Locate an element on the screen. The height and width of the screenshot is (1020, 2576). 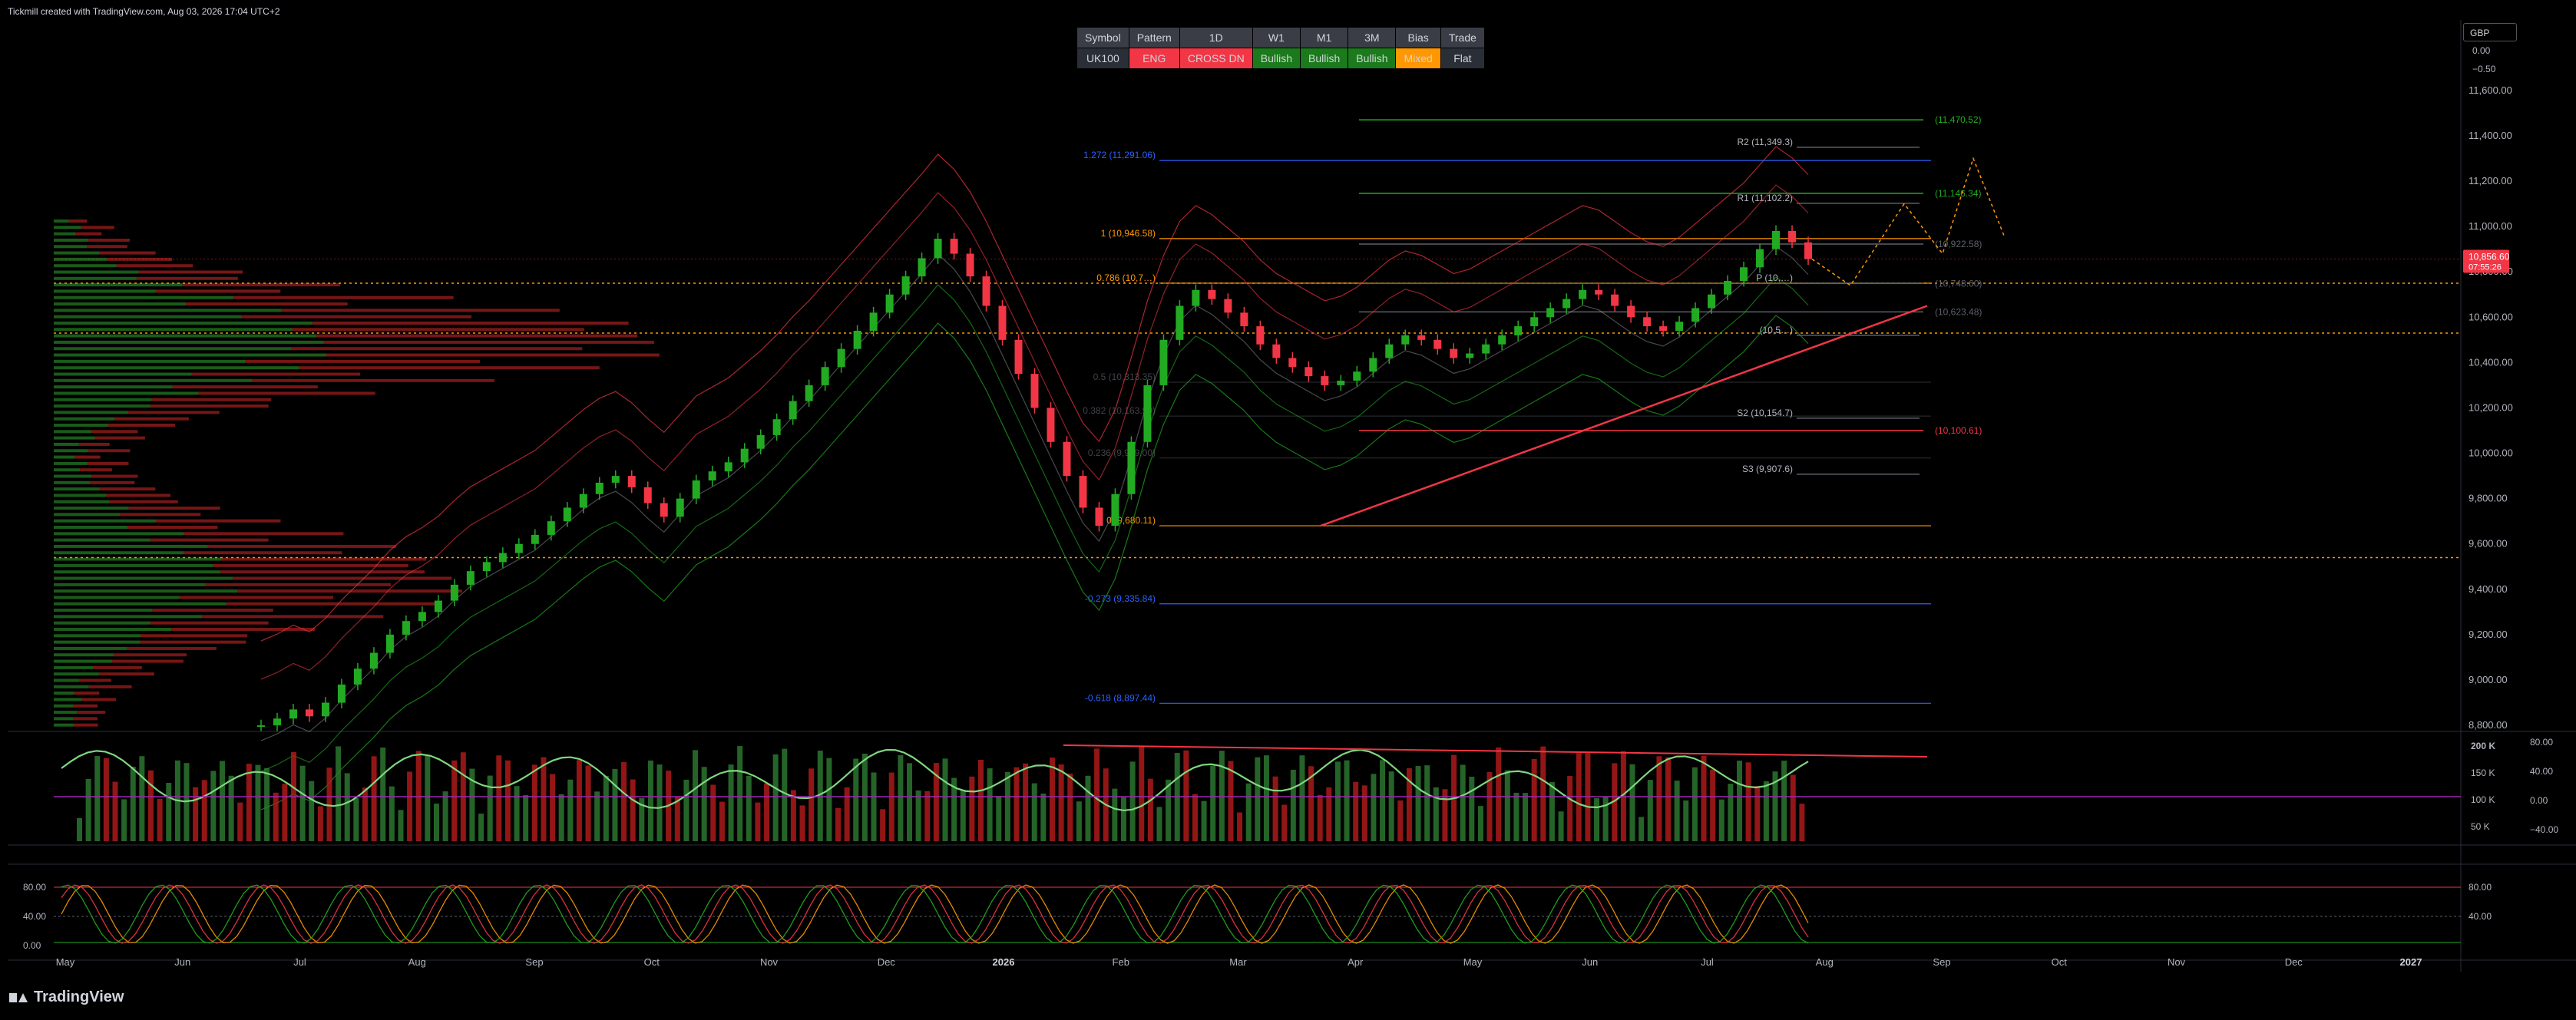
stoch-left-tick-label: 40.00 is located at coordinates (34, 916).